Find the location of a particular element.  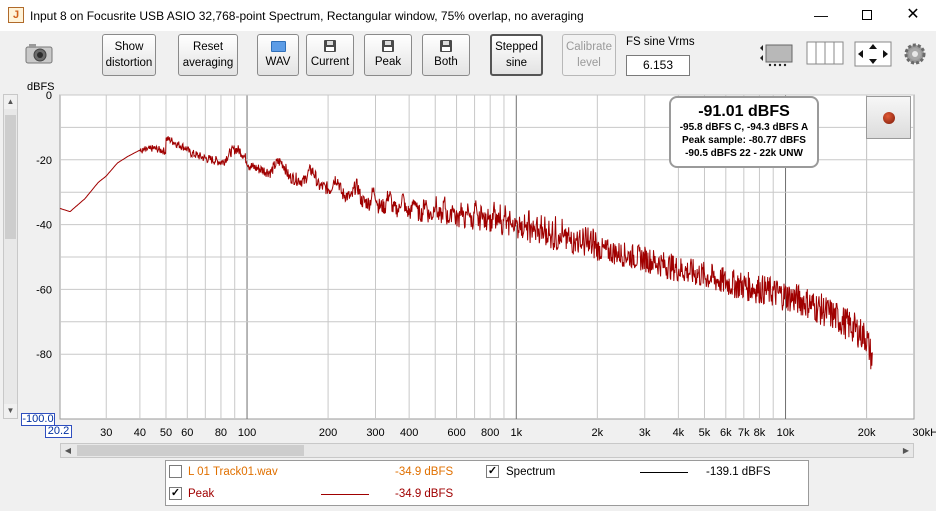

calibrate-level-label-2: level is located at coordinates (589, 63).